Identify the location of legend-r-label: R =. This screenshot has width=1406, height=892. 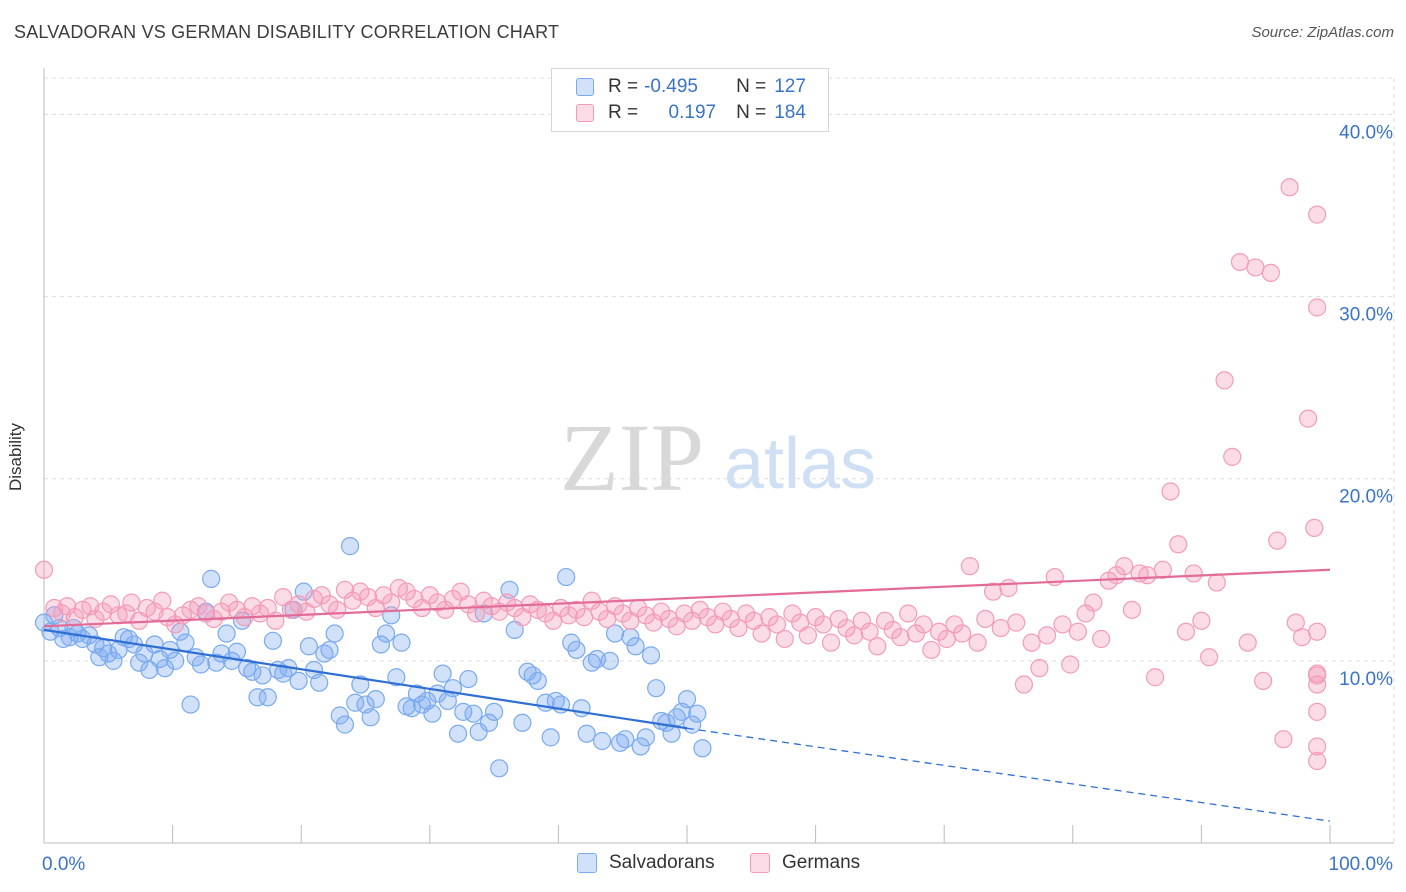
(623, 86).